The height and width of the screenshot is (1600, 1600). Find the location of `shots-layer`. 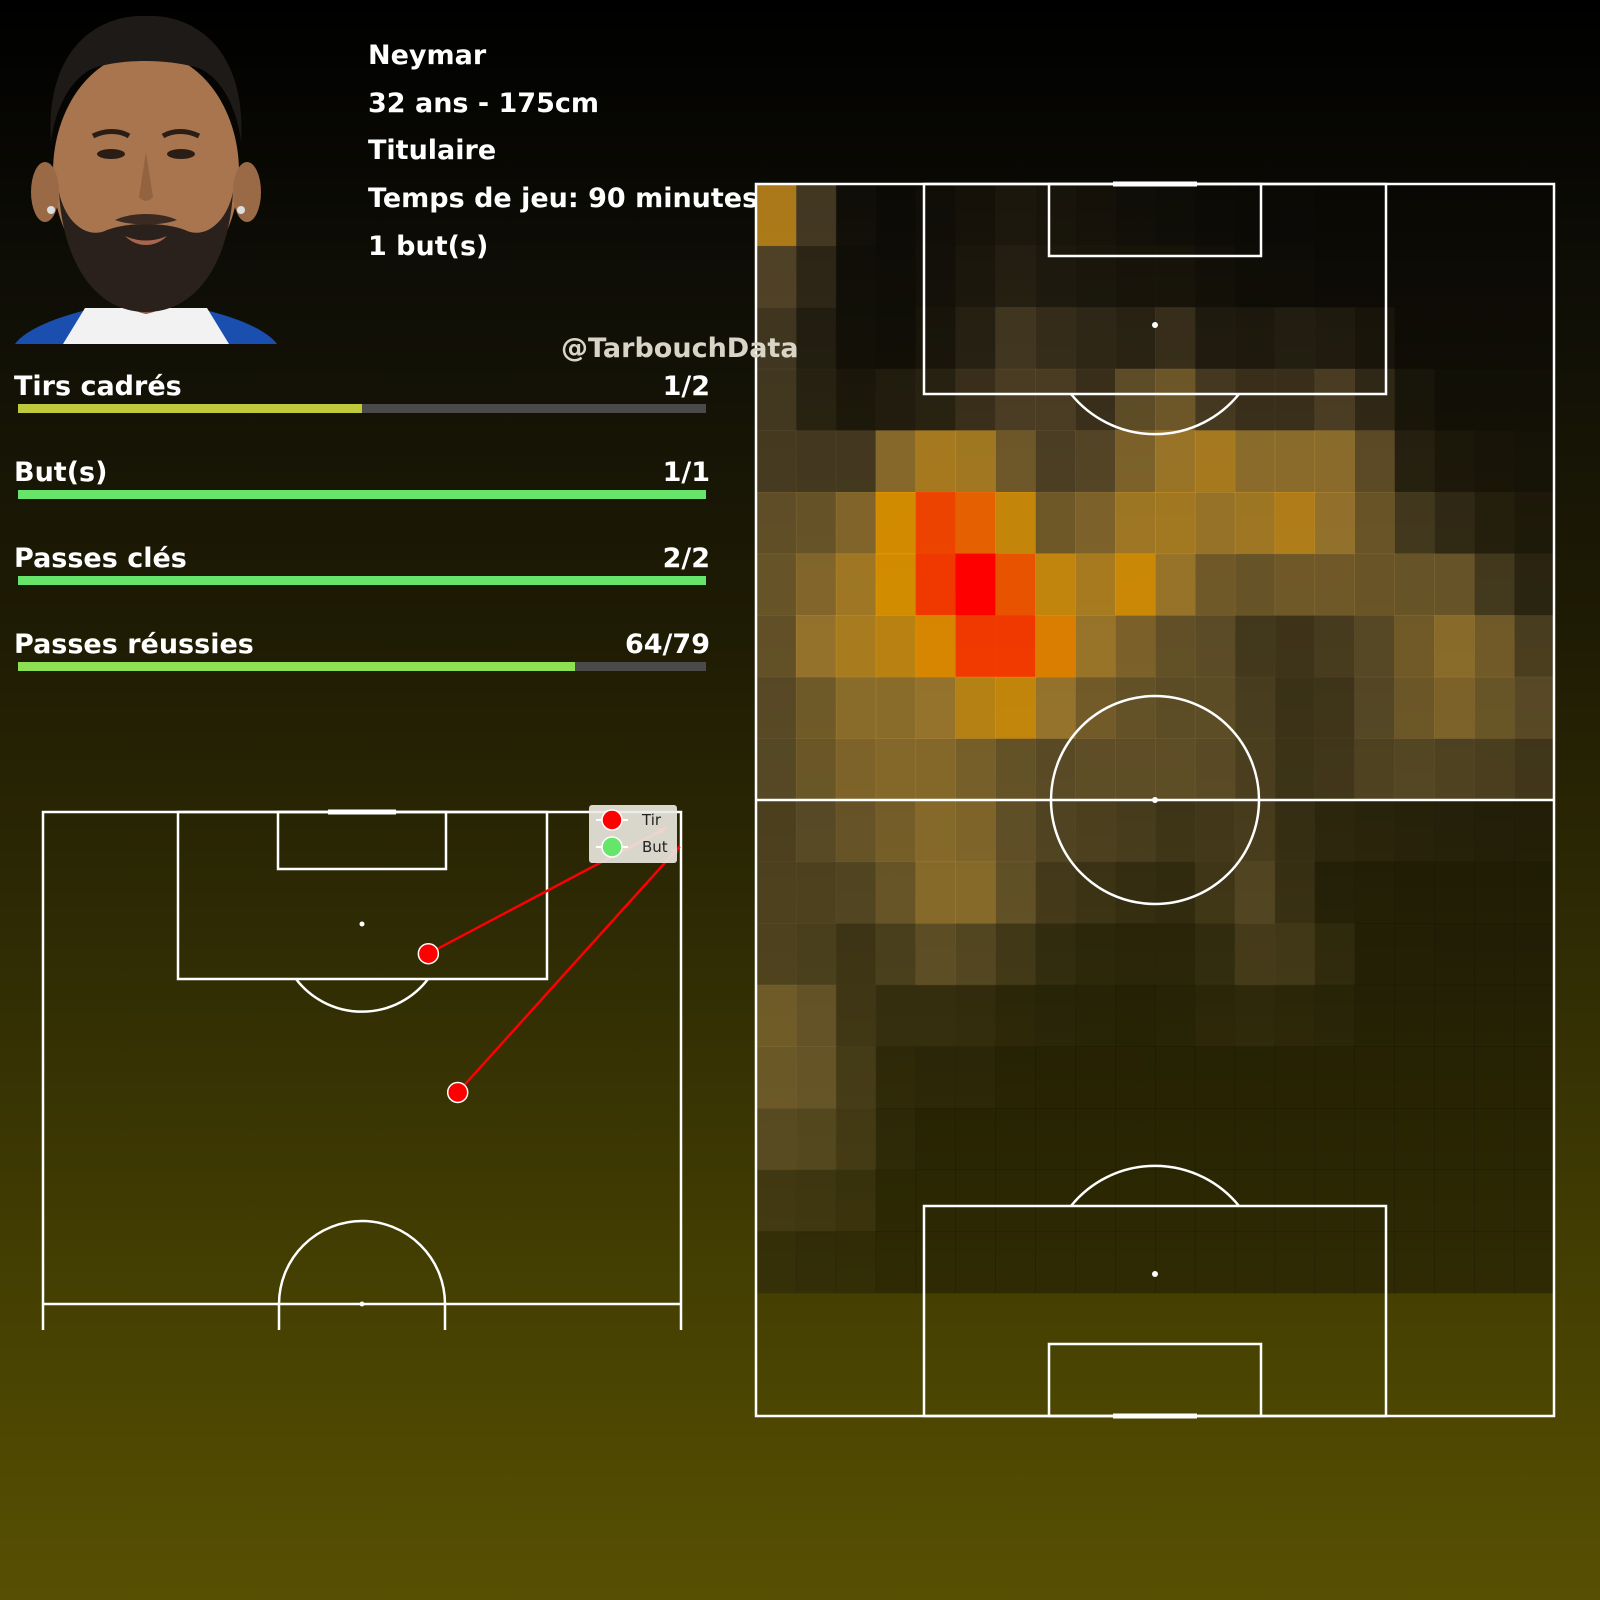

shots-layer is located at coordinates (549, 965).